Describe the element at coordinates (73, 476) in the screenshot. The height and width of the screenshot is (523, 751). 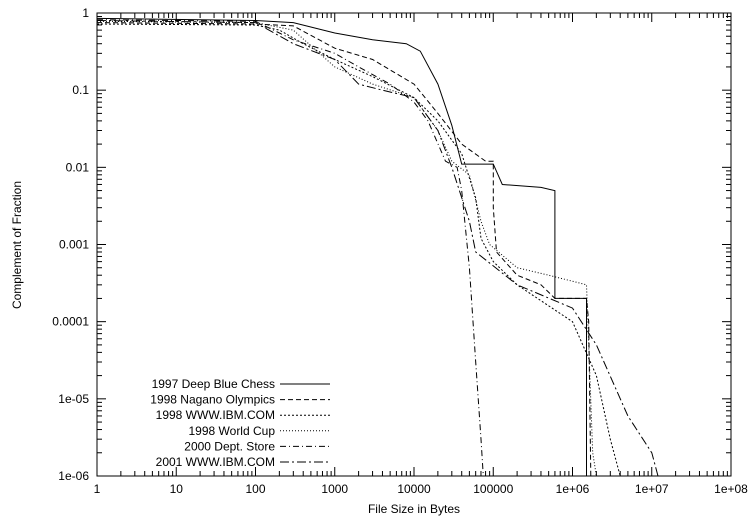
I see `y-tick-label: 1e-06` at that location.